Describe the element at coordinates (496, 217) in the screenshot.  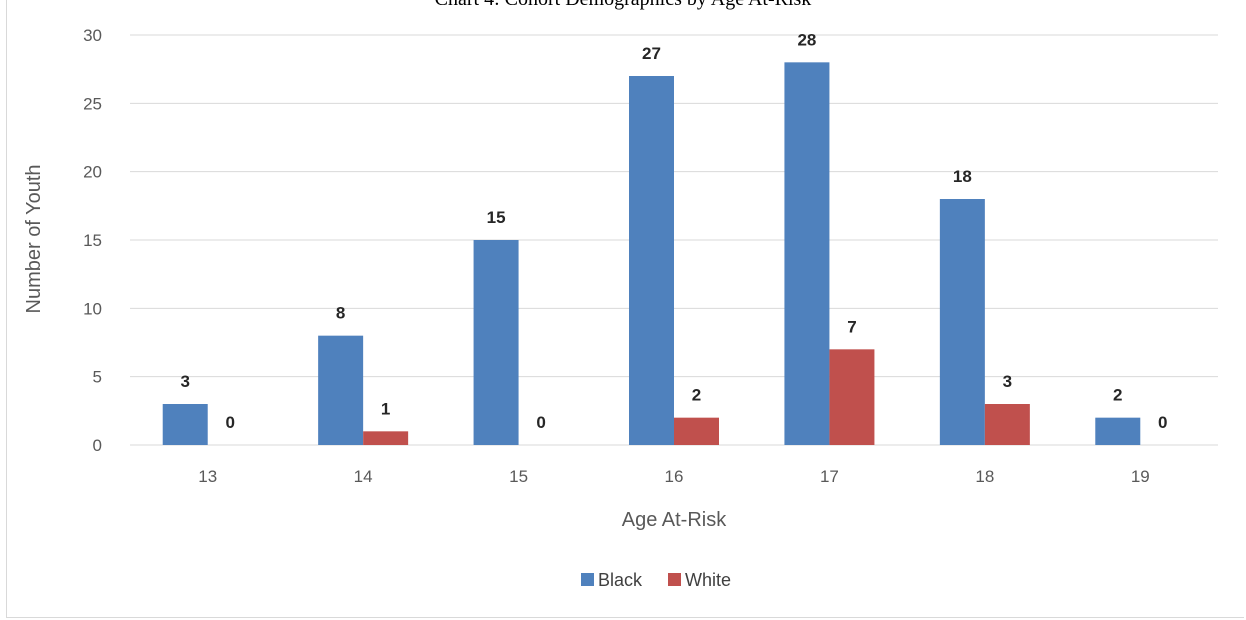
I see `data-label-black-15: 15` at that location.